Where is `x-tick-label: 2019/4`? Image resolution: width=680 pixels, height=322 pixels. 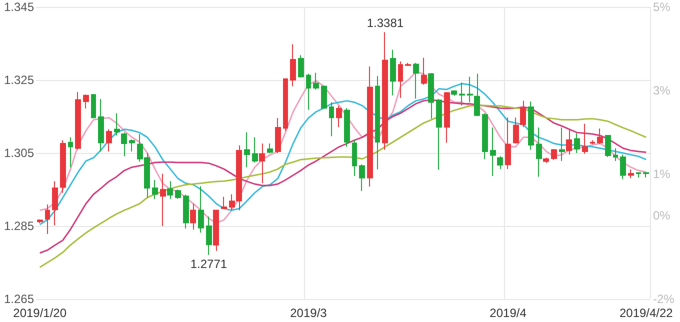
x-tick-label: 2019/4 is located at coordinates (508, 313).